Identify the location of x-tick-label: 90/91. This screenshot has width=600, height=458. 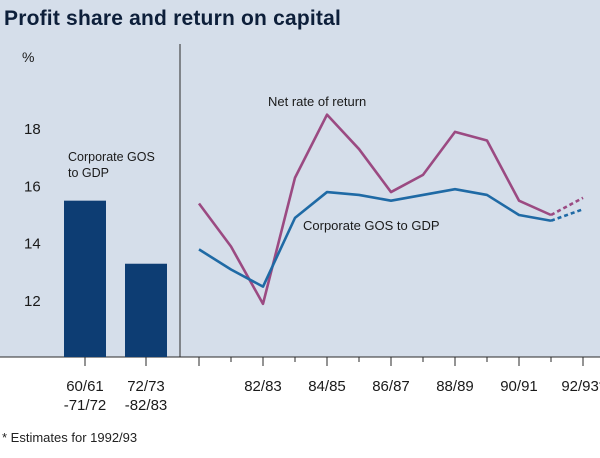
(519, 386).